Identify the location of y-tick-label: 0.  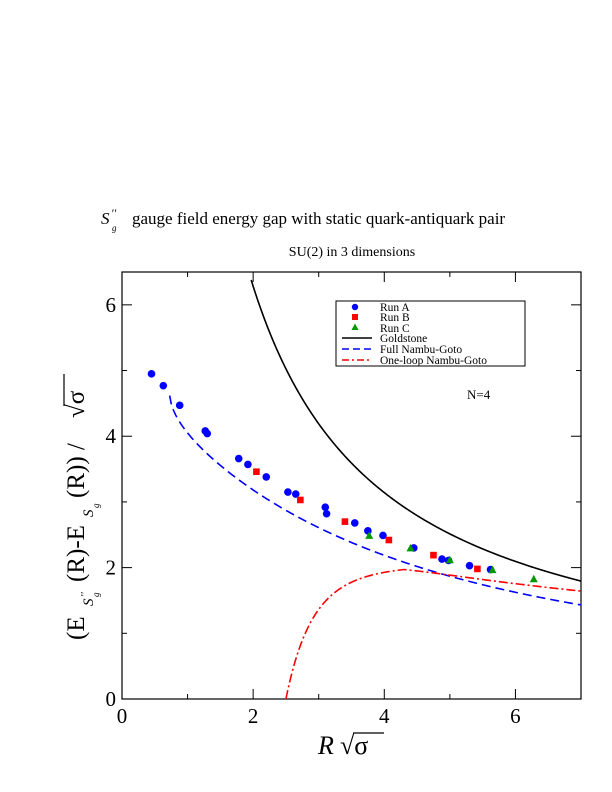
(111, 699).